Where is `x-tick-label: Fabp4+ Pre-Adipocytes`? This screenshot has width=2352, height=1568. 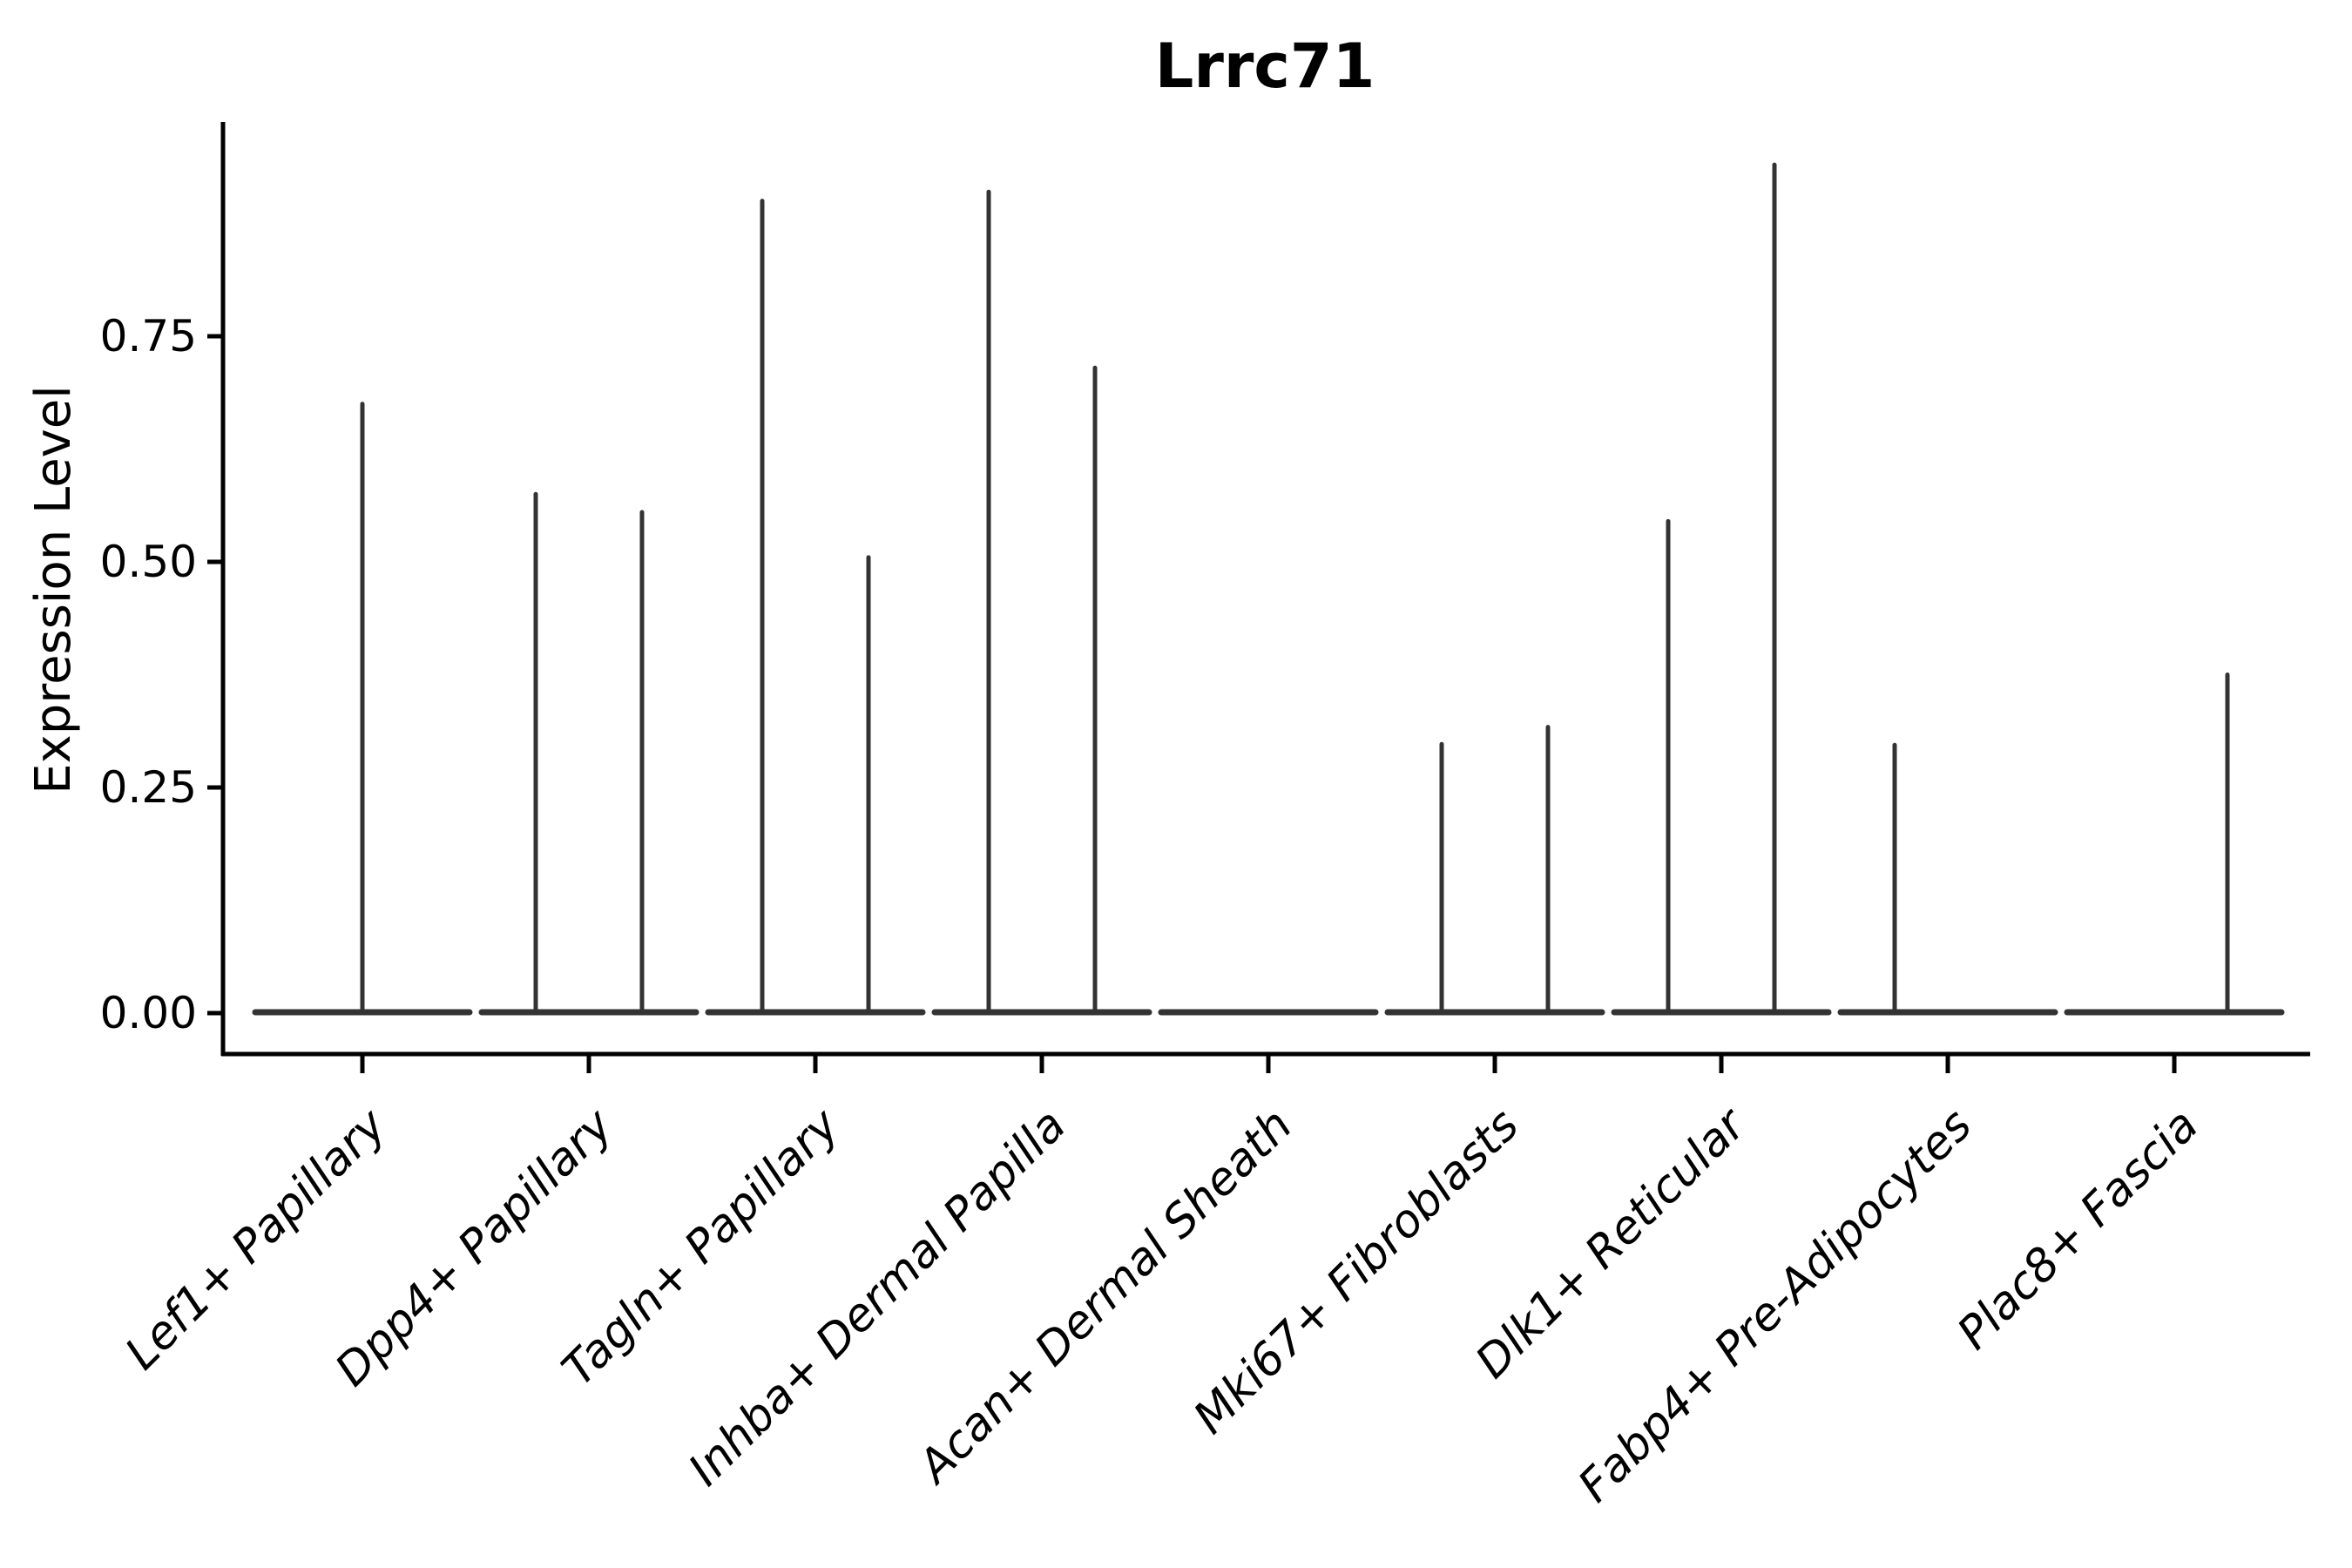 x-tick-label: Fabp4+ Pre-Adipocytes is located at coordinates (1776, 1306).